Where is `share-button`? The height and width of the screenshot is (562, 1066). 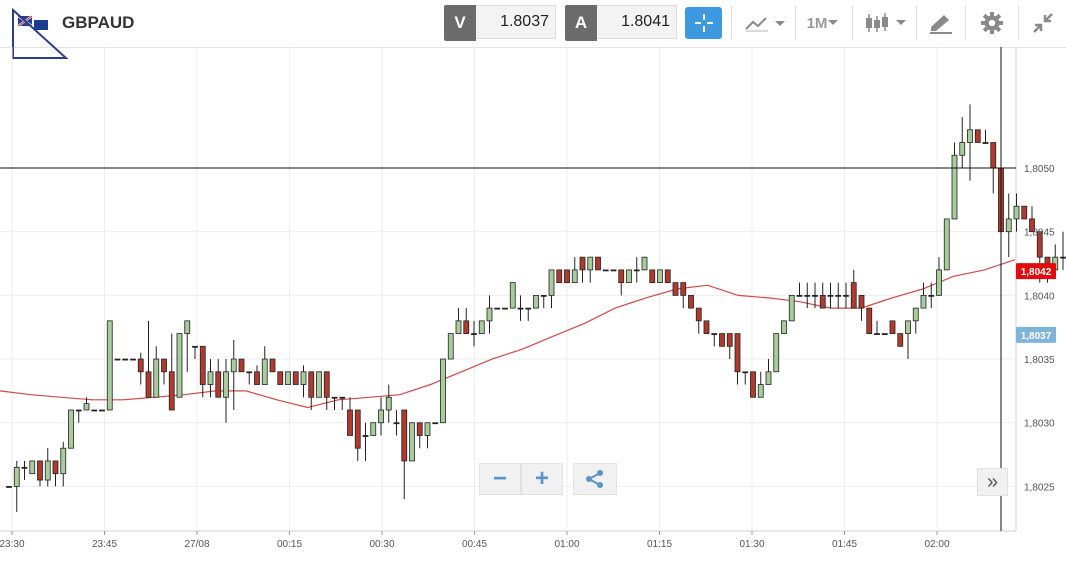 share-button is located at coordinates (595, 479).